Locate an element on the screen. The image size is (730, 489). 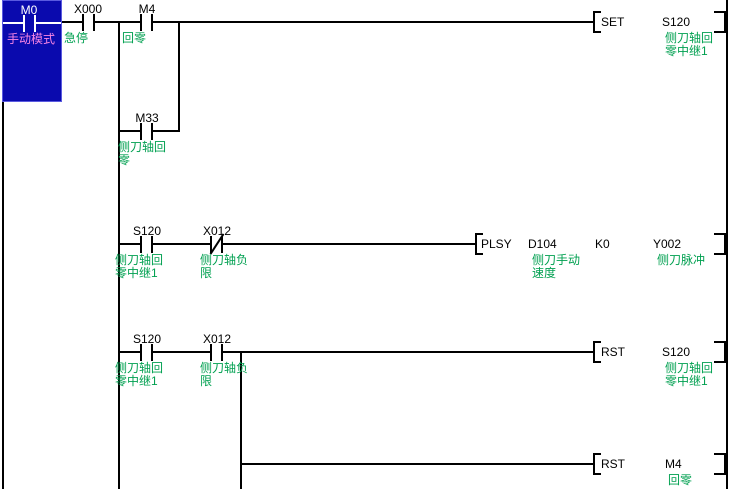
comment-m0: 手动模式 is located at coordinates (31, 39).